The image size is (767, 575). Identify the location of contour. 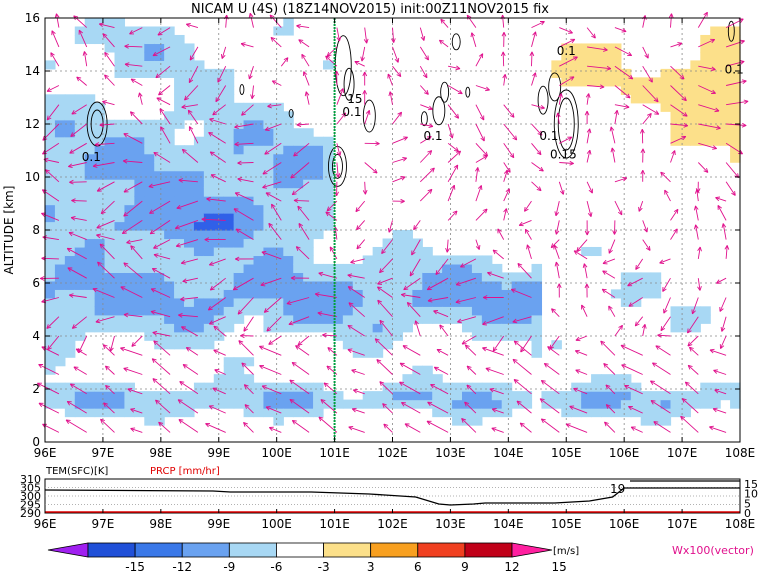
(445, 92).